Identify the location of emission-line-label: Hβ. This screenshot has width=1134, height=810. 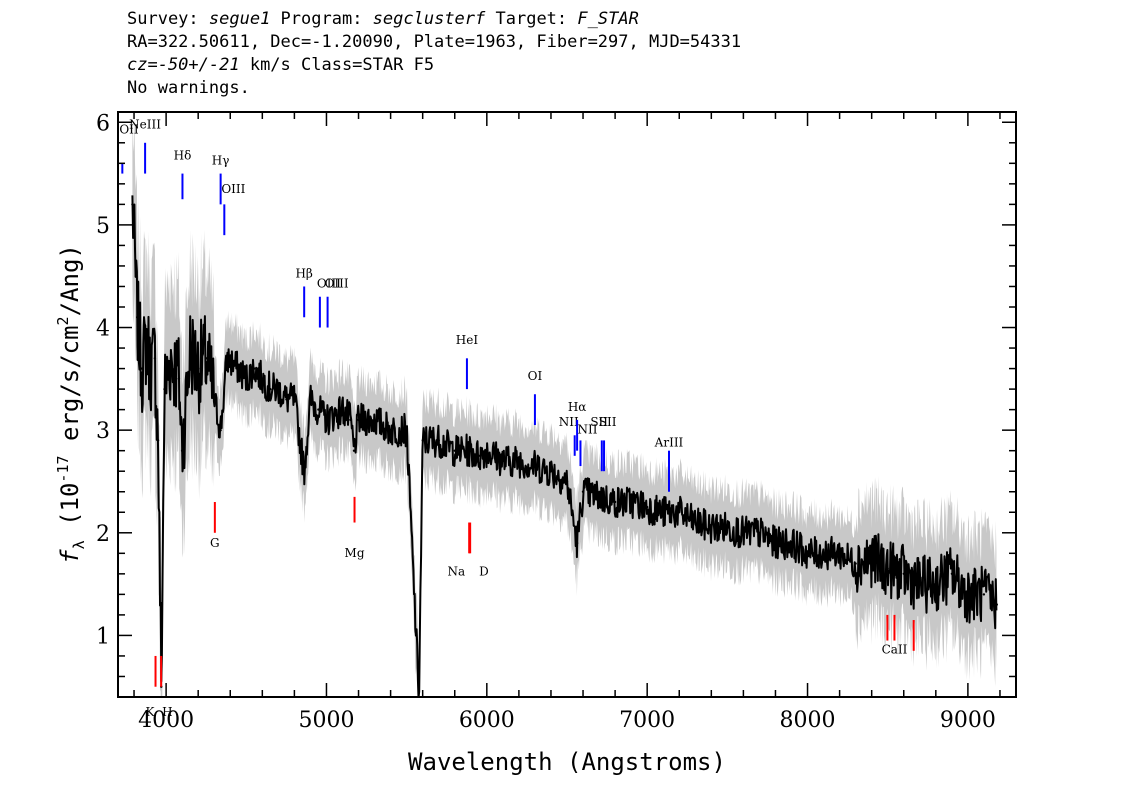
(303, 273).